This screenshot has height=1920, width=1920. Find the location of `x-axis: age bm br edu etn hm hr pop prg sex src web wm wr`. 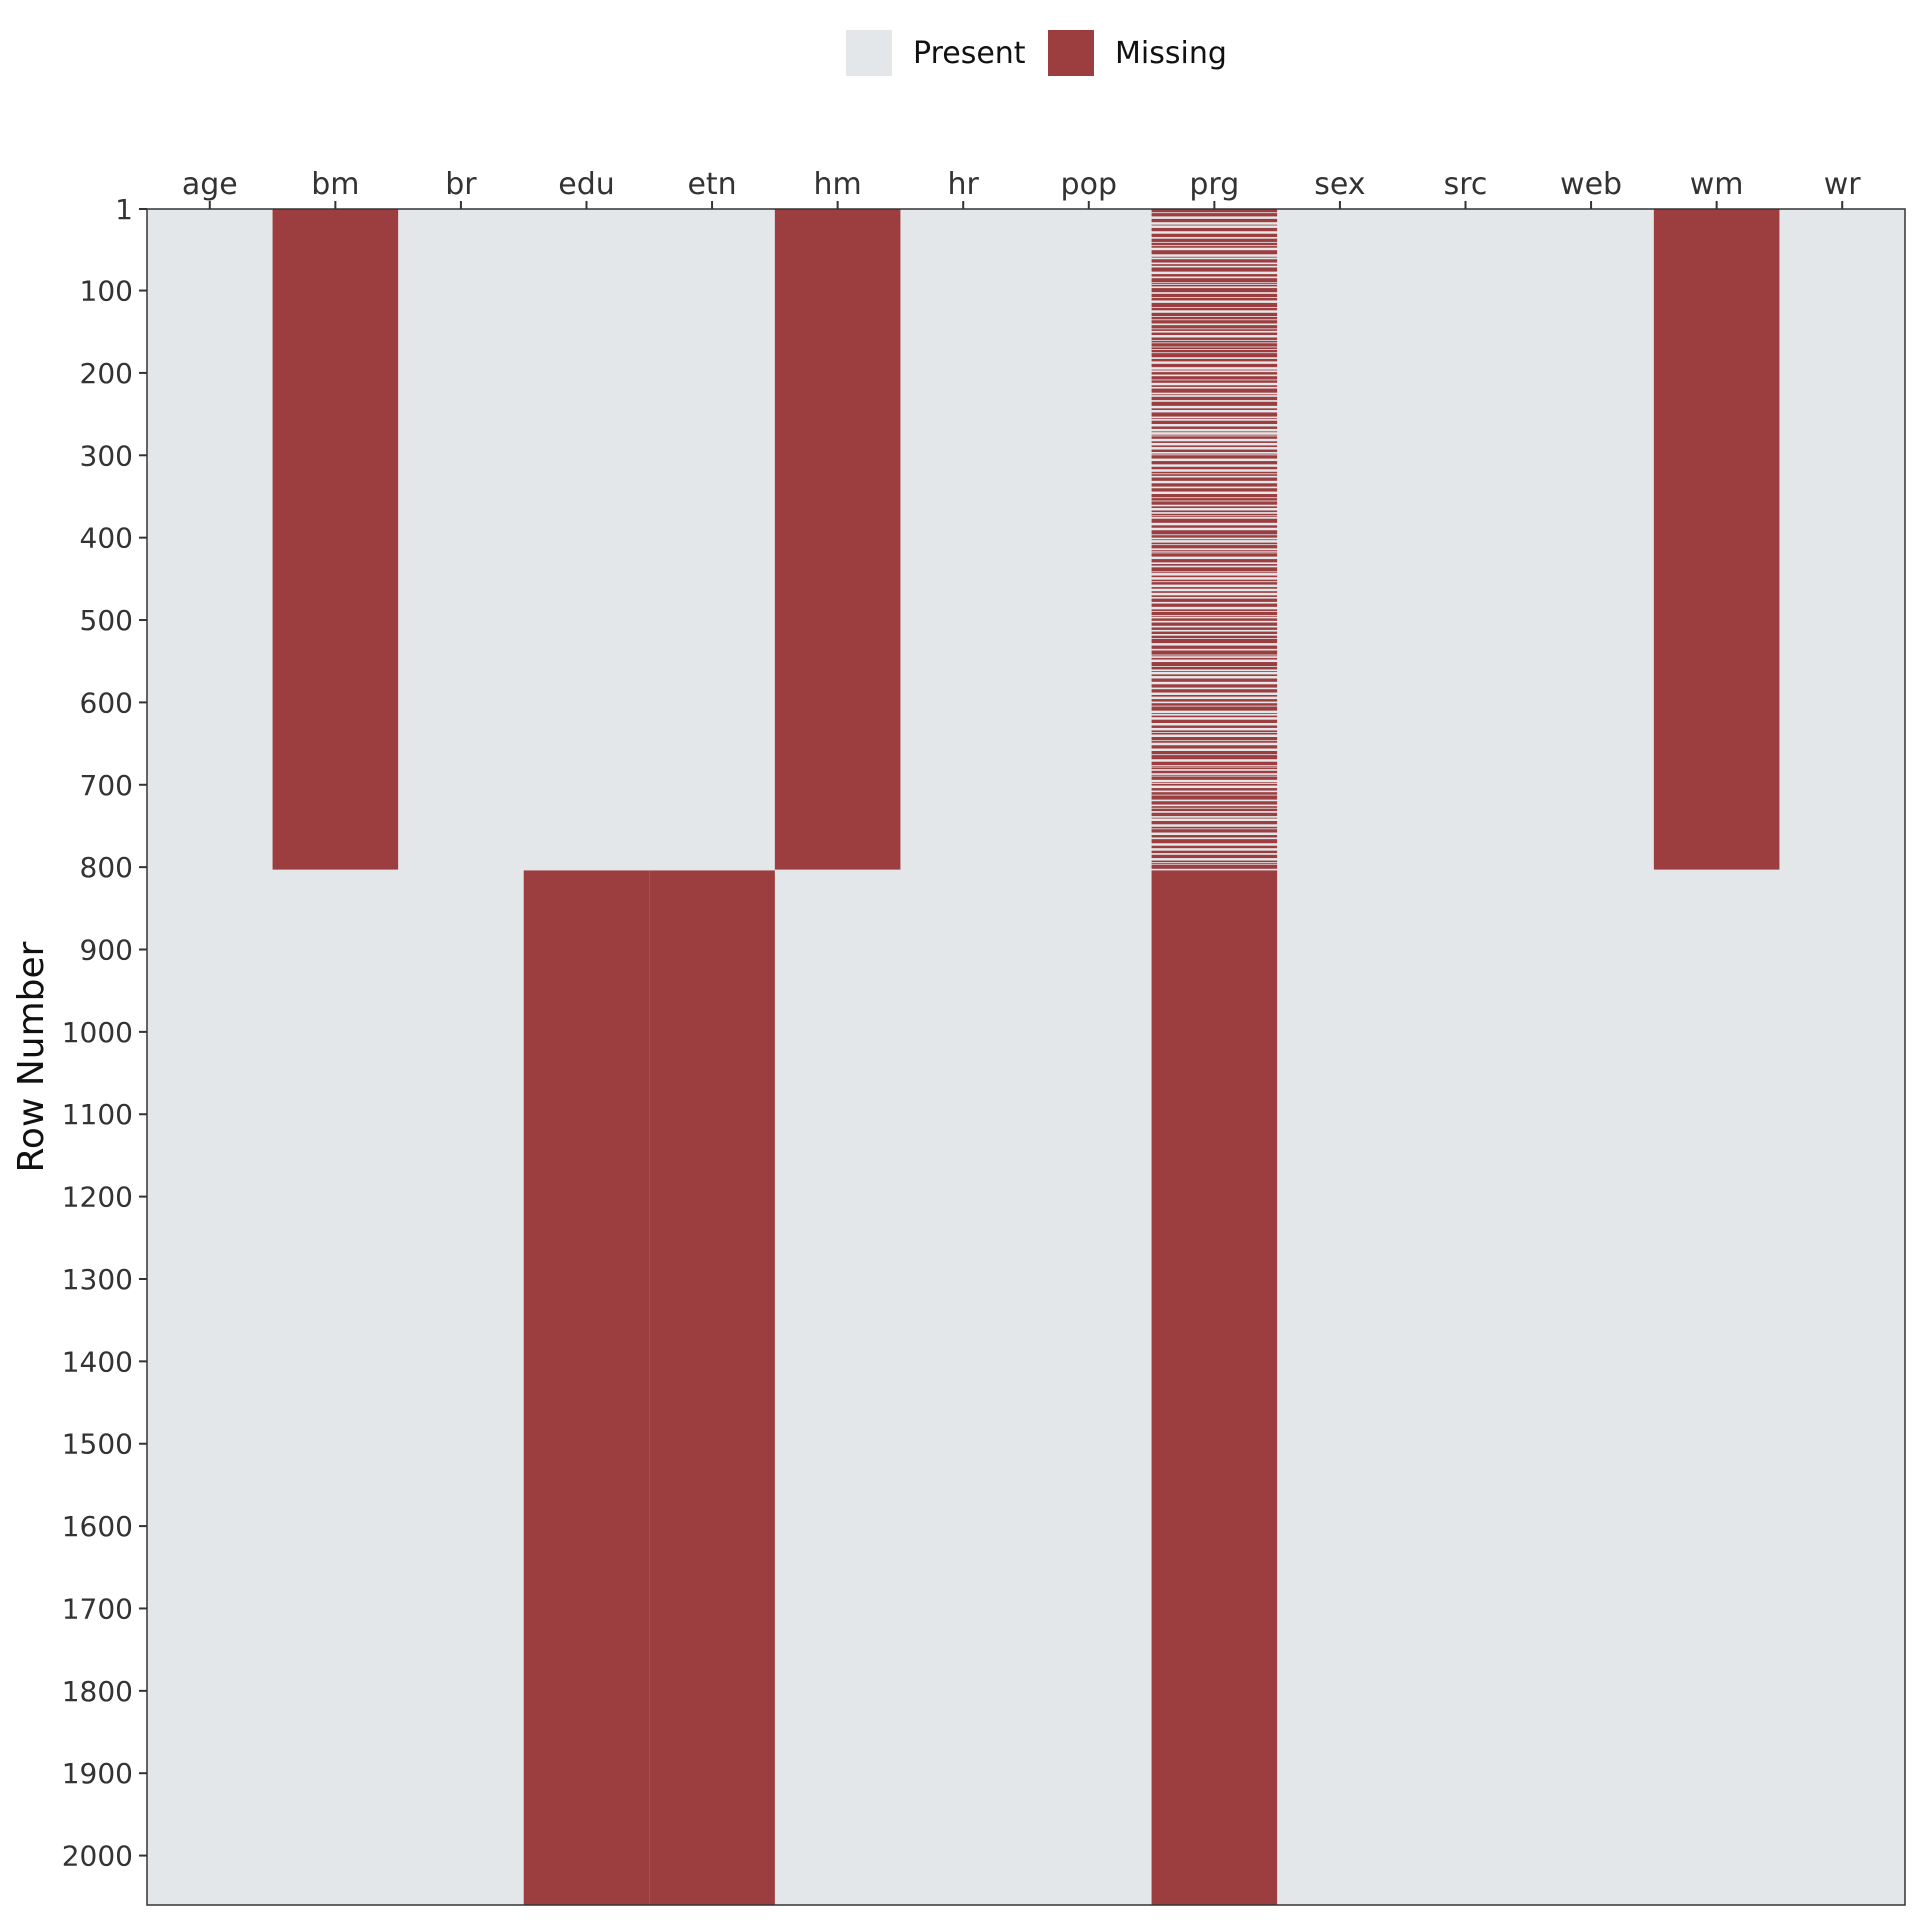

x-axis: age bm br edu etn hm hr pop prg sex src web wm wr is located at coordinates (1021, 188).